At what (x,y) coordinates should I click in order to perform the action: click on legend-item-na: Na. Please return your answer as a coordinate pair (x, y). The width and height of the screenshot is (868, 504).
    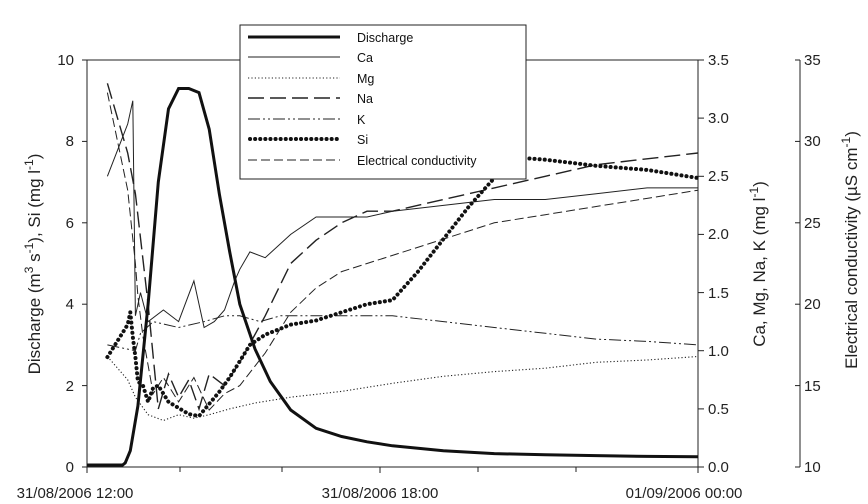
    Looking at the image, I should click on (310, 99).